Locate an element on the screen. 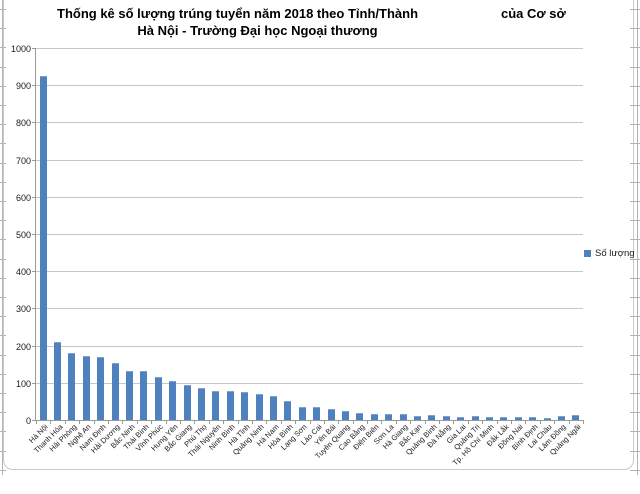 The image size is (640, 494). y-axis-tick-label: 200 is located at coordinates (23, 346).